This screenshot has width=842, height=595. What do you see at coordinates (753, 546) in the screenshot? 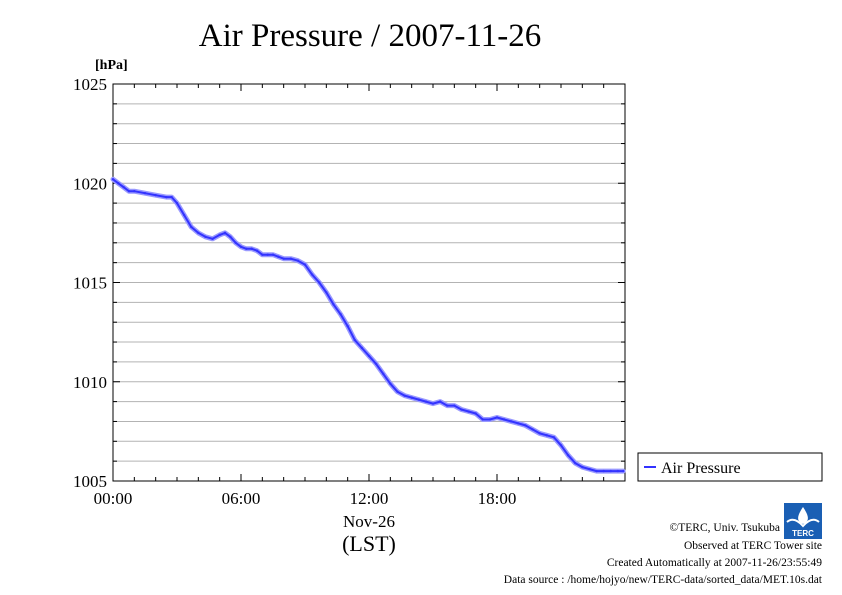
I see `footer-observed: Observed at TERC Tower site` at bounding box center [753, 546].